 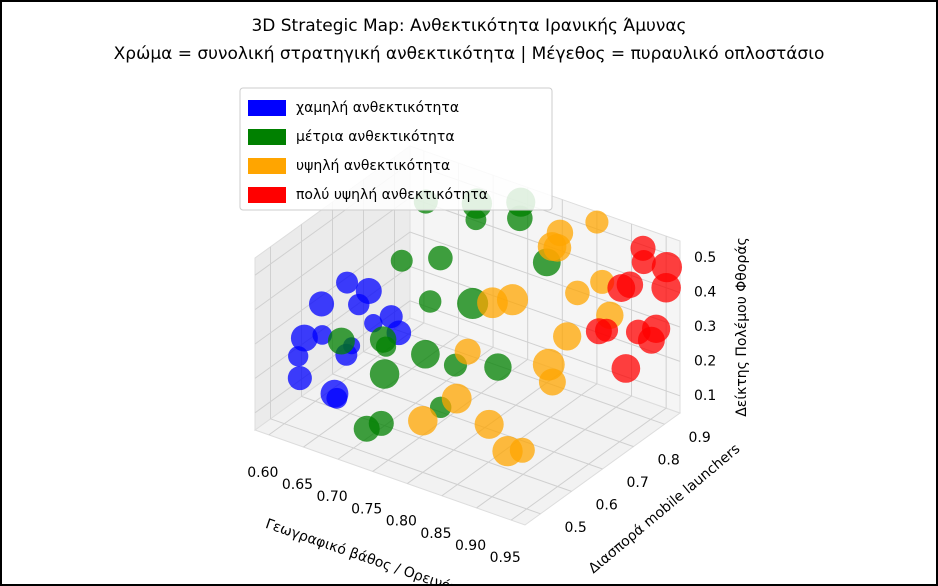 I want to click on legend-box, so click(x=396, y=149).